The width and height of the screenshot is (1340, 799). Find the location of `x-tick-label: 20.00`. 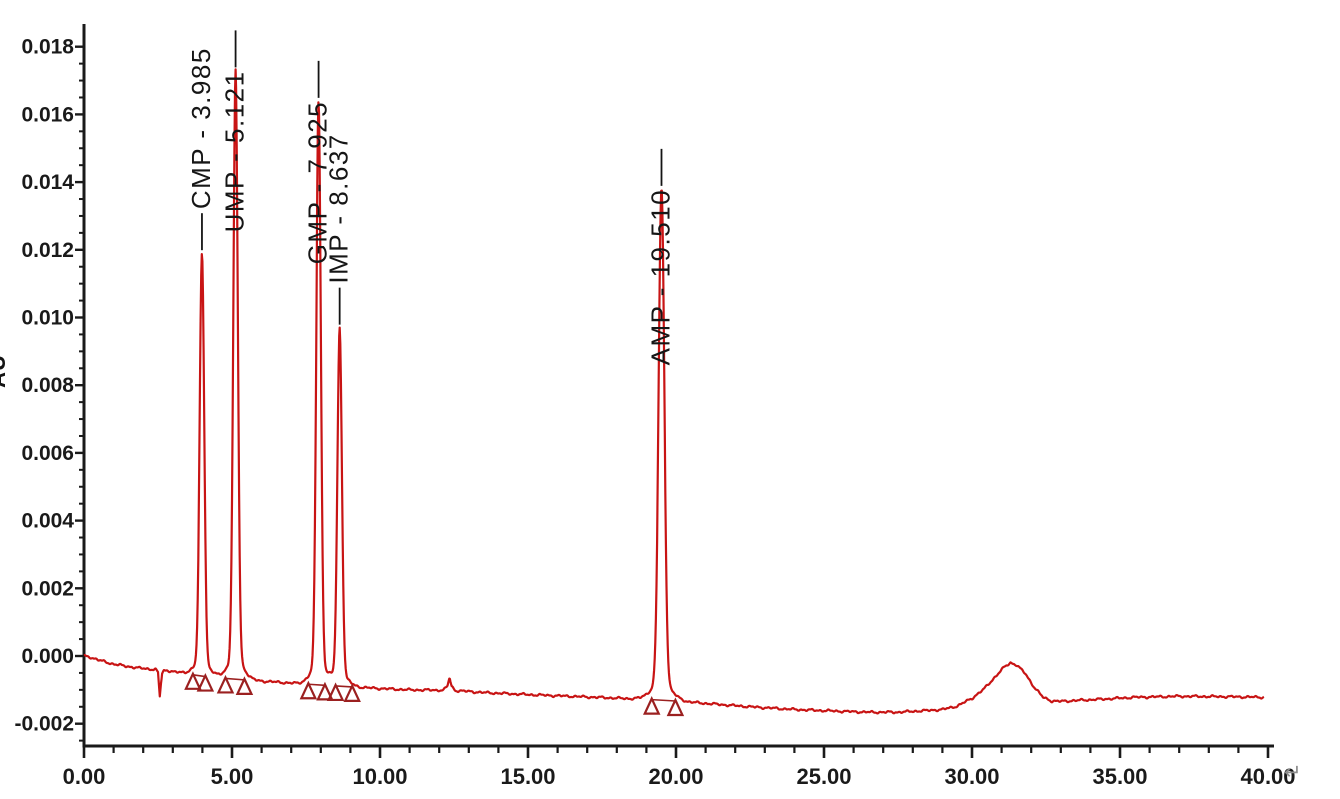

x-tick-label: 20.00 is located at coordinates (675, 776).